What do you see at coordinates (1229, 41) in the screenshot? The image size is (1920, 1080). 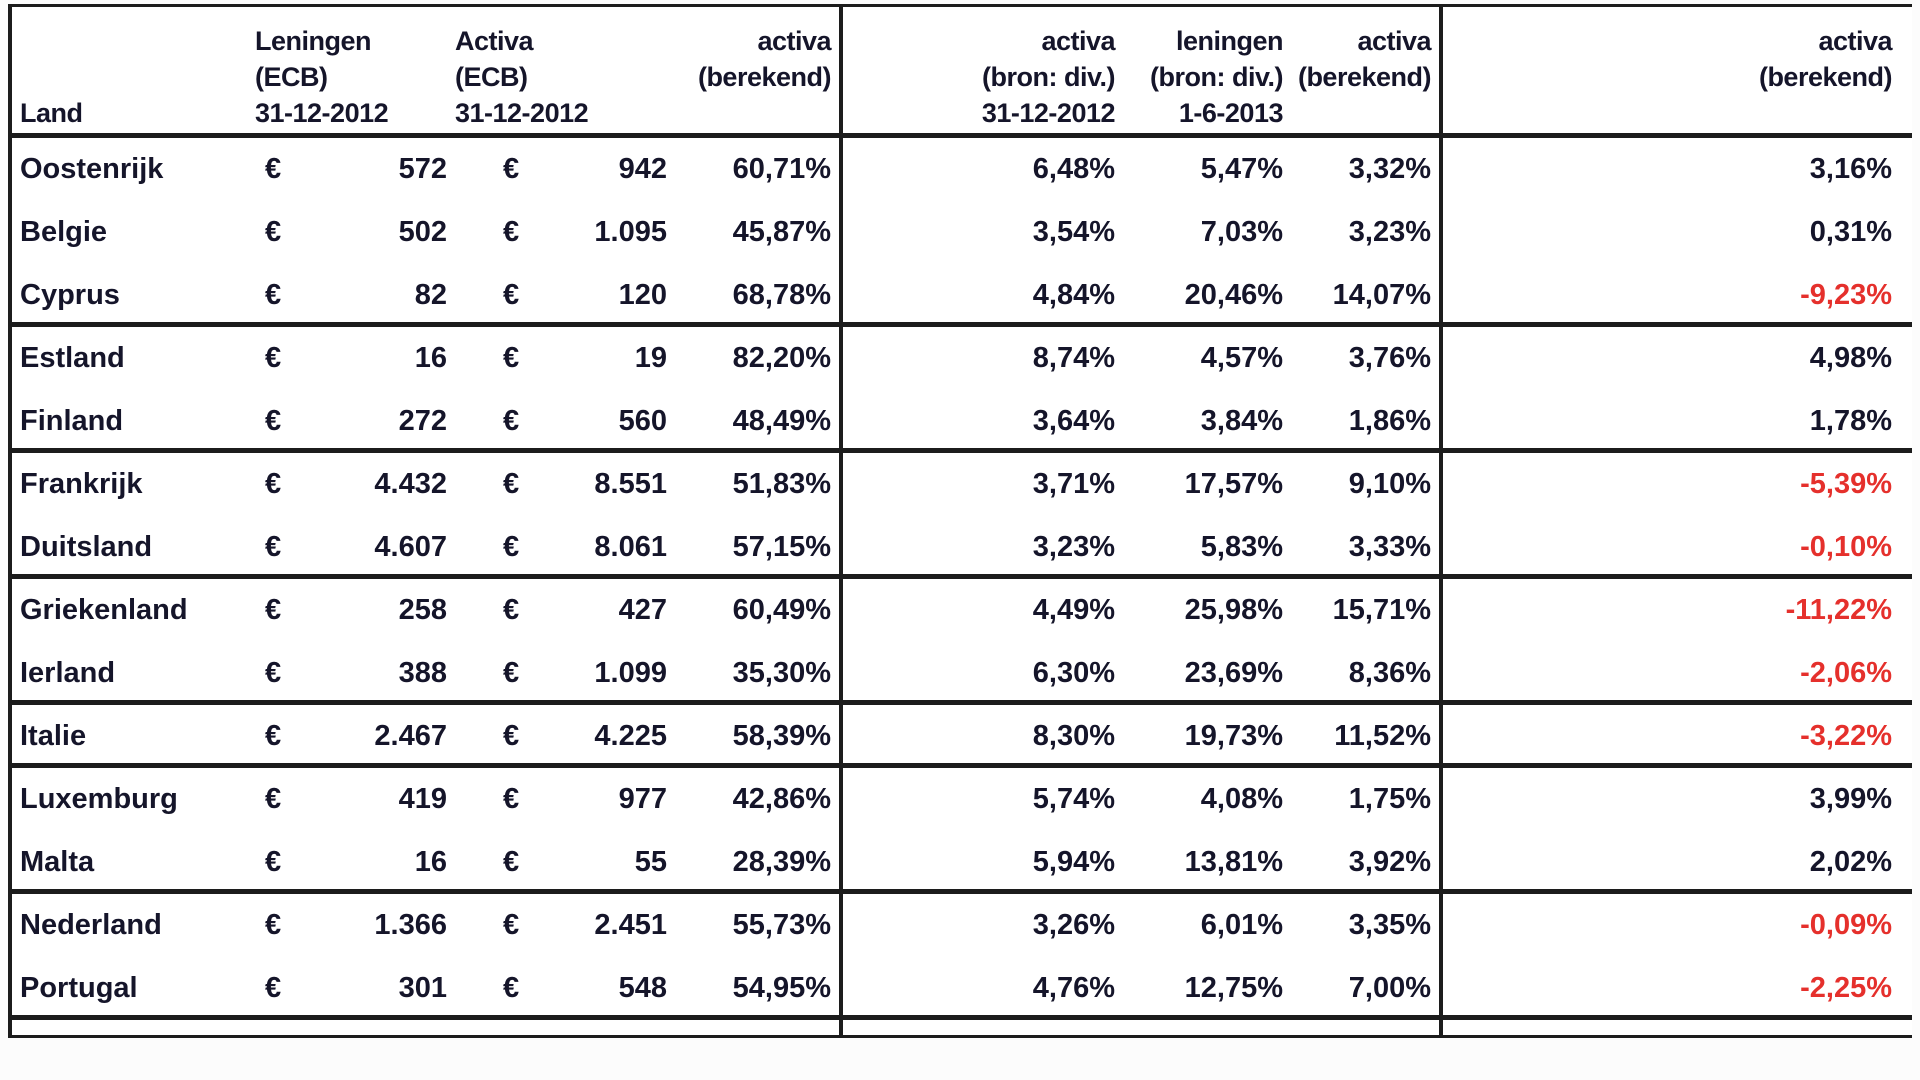 I see `header-line: leningen` at bounding box center [1229, 41].